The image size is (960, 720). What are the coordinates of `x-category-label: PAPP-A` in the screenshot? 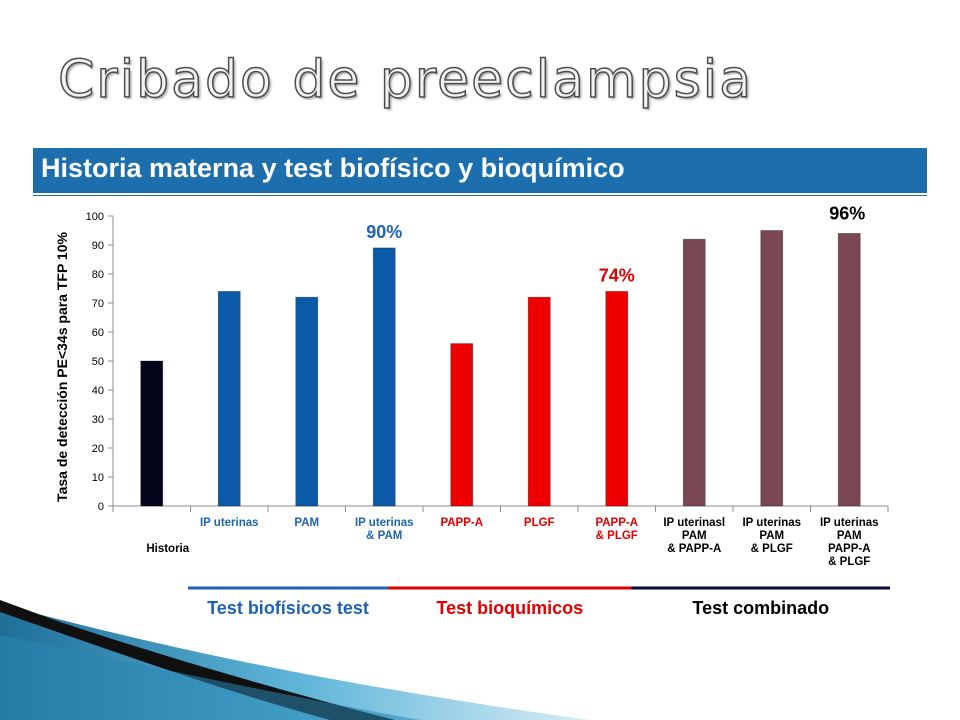 It's located at (461, 523).